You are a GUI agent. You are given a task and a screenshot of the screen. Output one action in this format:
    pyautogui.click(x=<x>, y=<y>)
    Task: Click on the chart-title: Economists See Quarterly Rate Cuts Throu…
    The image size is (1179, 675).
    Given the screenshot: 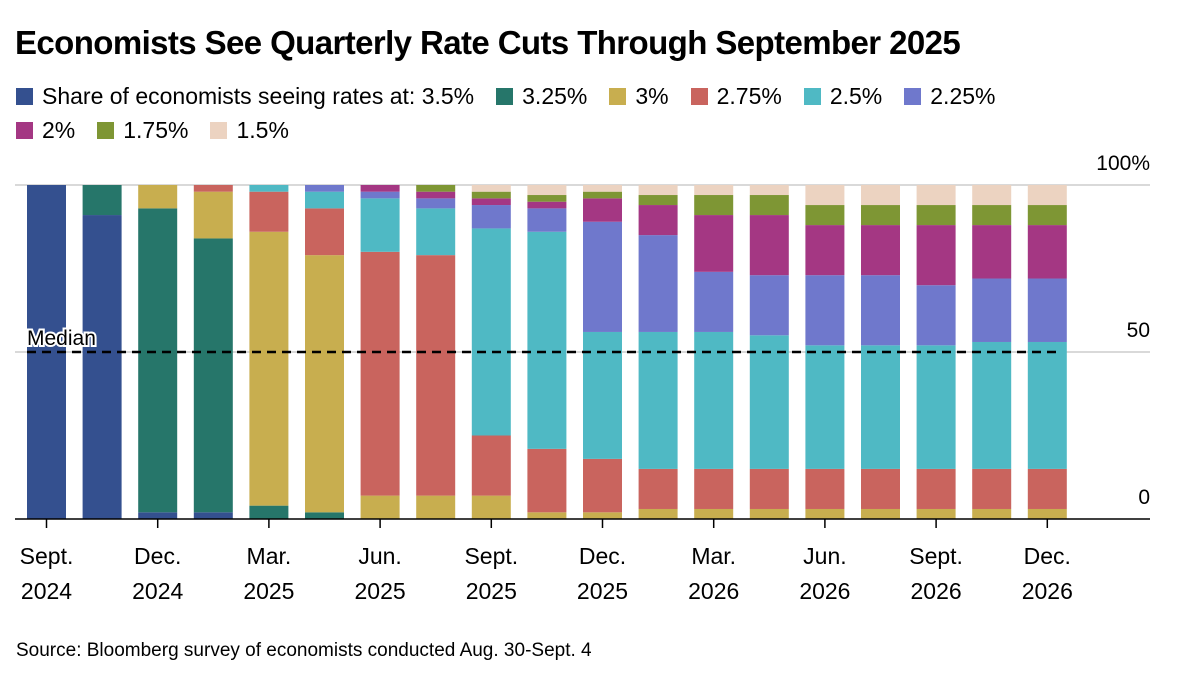 What is the action you would take?
    pyautogui.click(x=488, y=42)
    